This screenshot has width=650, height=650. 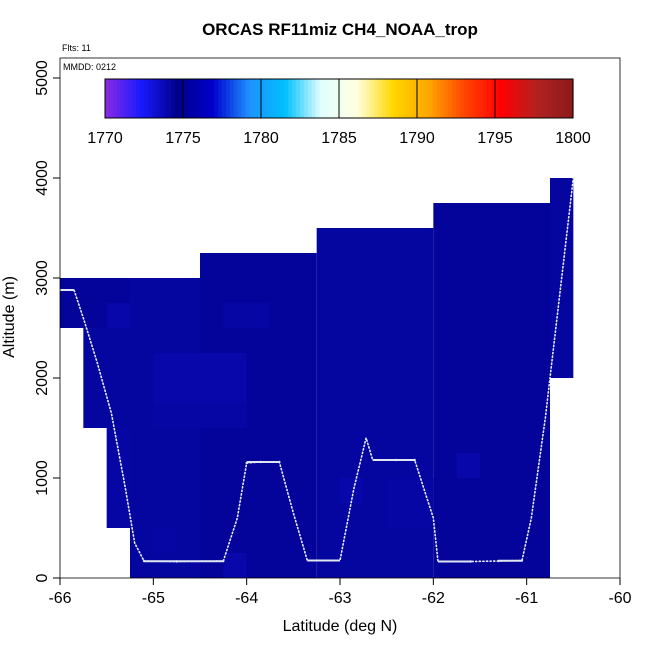 I want to click on y-tick-label: 0, so click(x=42, y=577).